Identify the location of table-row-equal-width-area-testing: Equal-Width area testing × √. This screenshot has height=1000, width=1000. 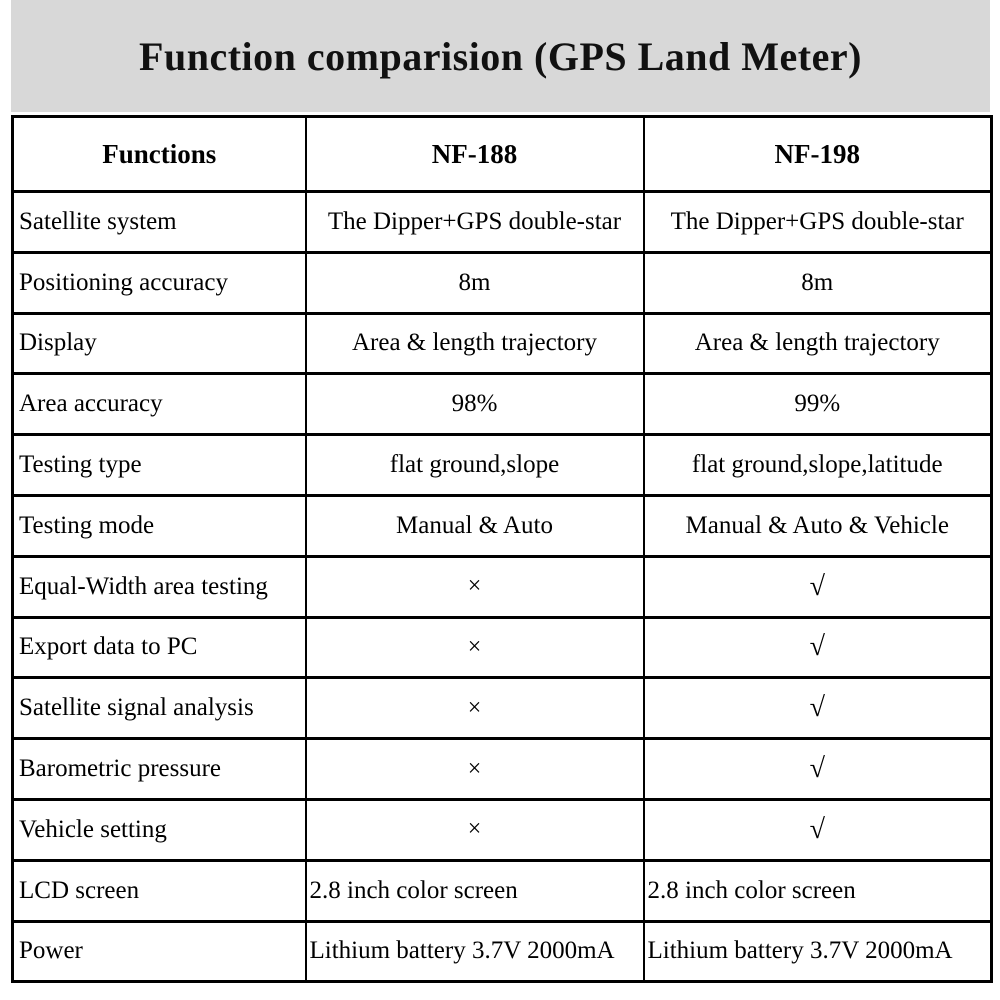
(502, 586).